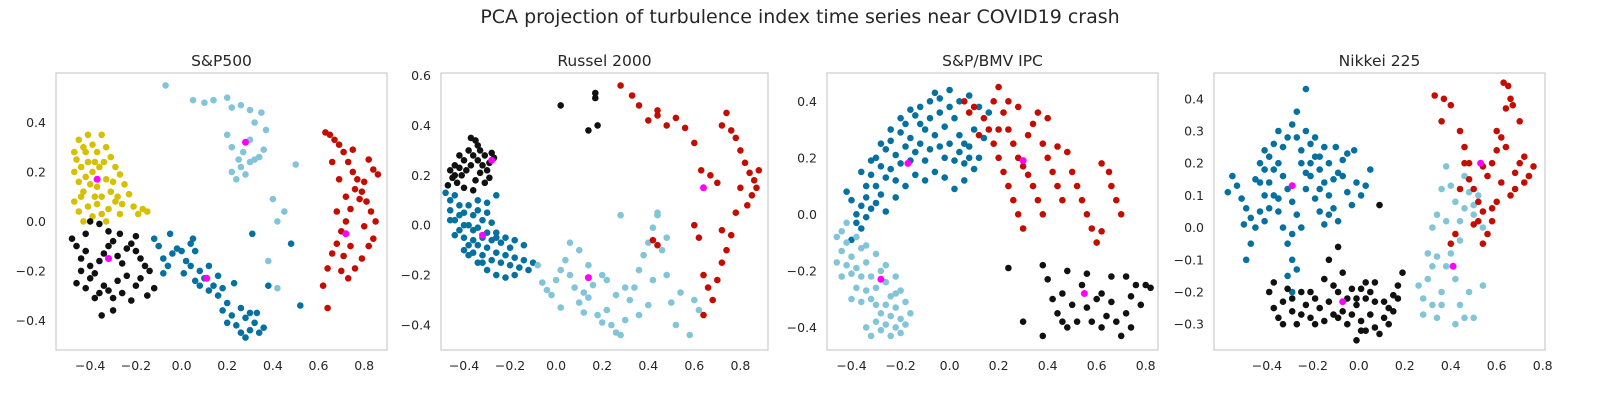  I want to click on y-tick-label: 0.4, so click(36, 122).